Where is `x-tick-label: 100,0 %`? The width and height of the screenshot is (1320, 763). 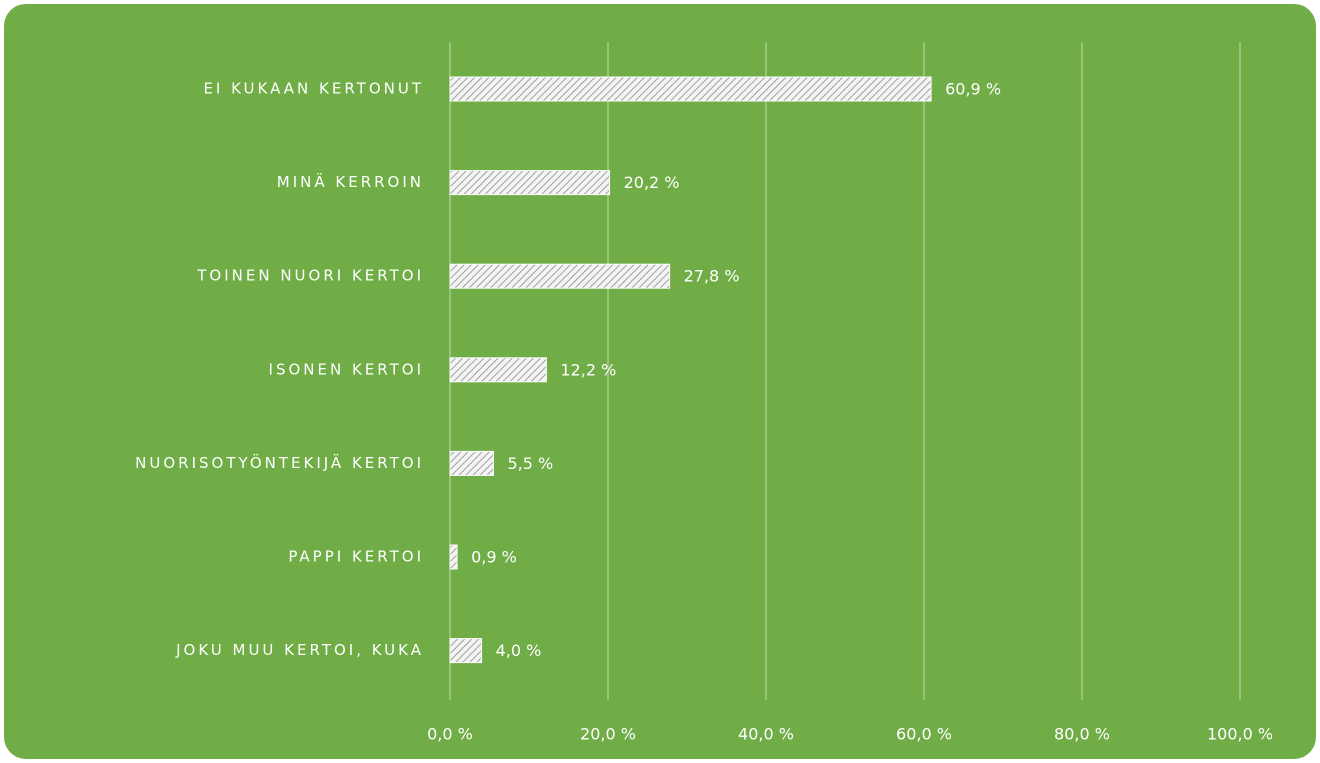
x-tick-label: 100,0 % is located at coordinates (1240, 734).